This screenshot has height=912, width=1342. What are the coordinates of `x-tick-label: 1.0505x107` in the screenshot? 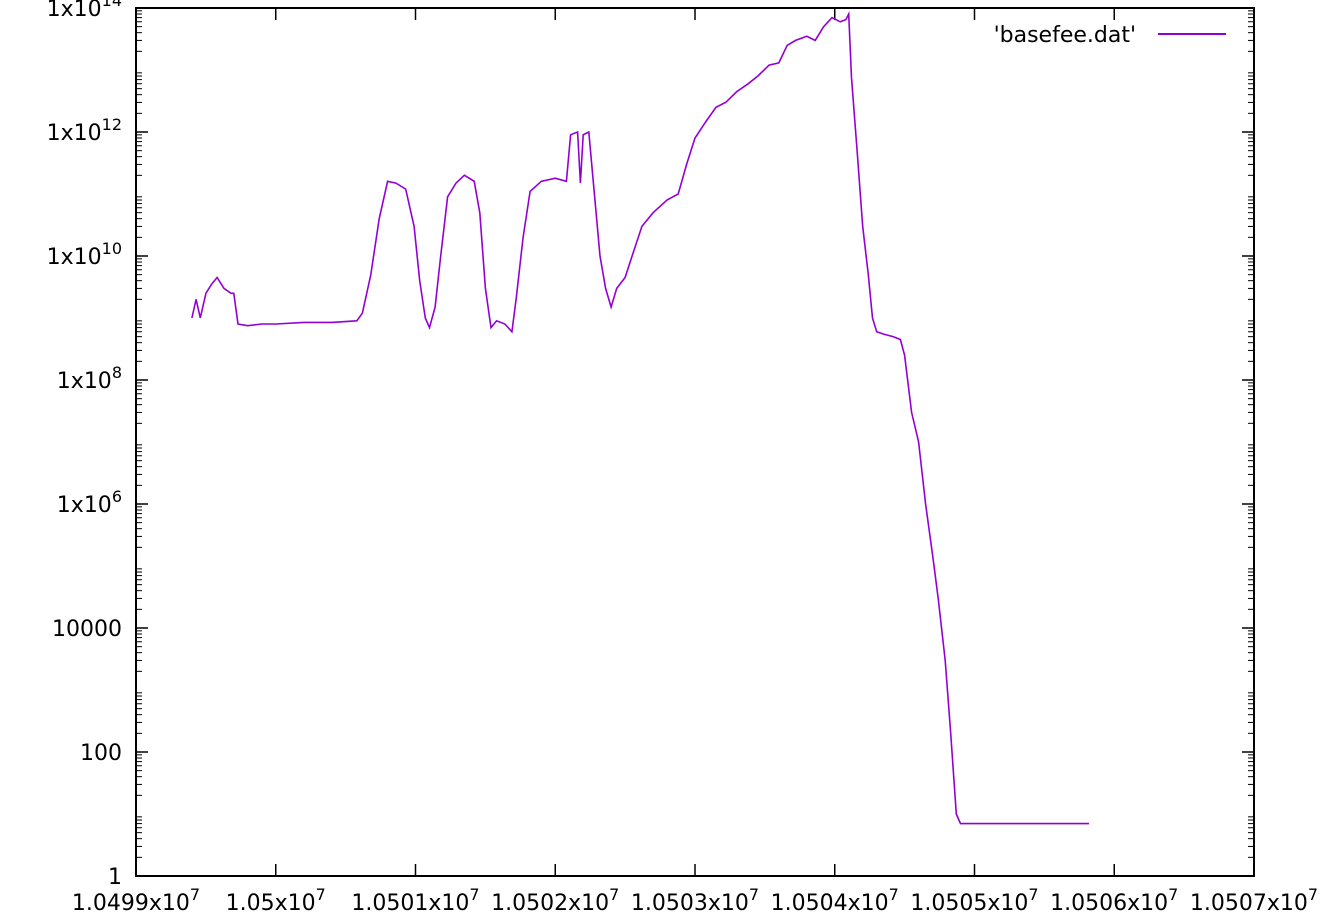 It's located at (974, 898).